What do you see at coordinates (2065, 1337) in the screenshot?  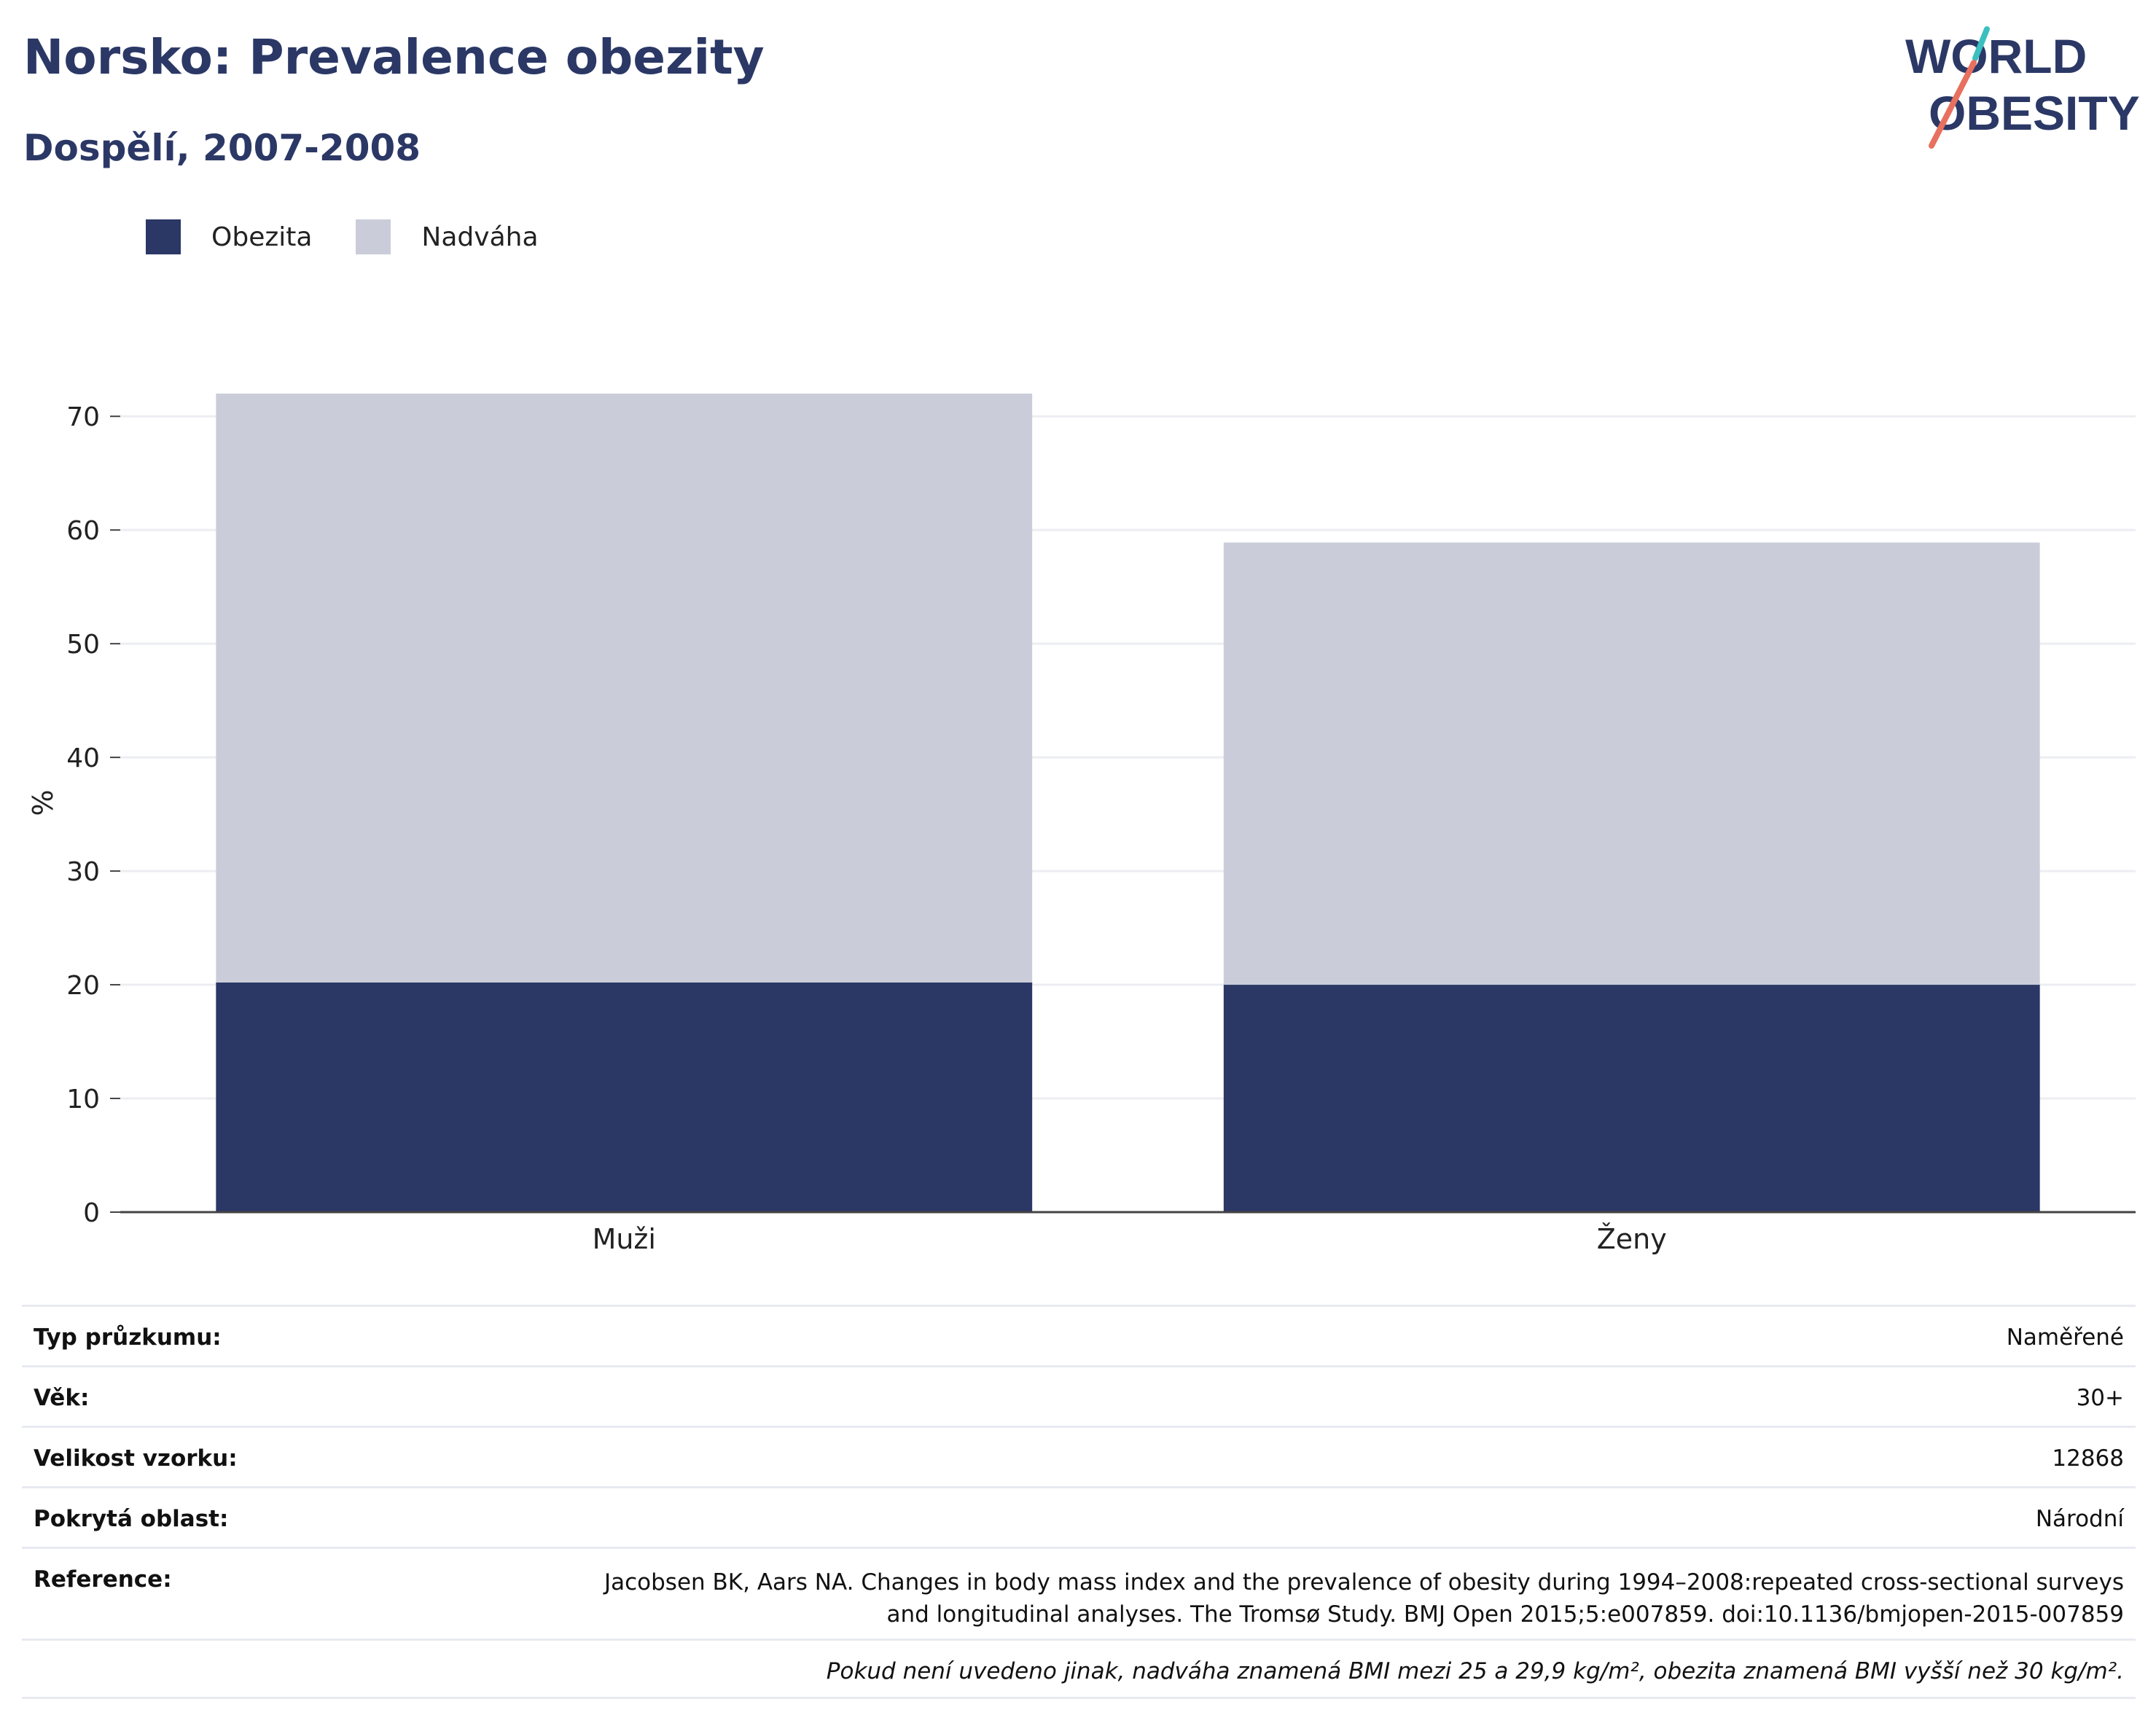 I see `info-value: Naměřené` at bounding box center [2065, 1337].